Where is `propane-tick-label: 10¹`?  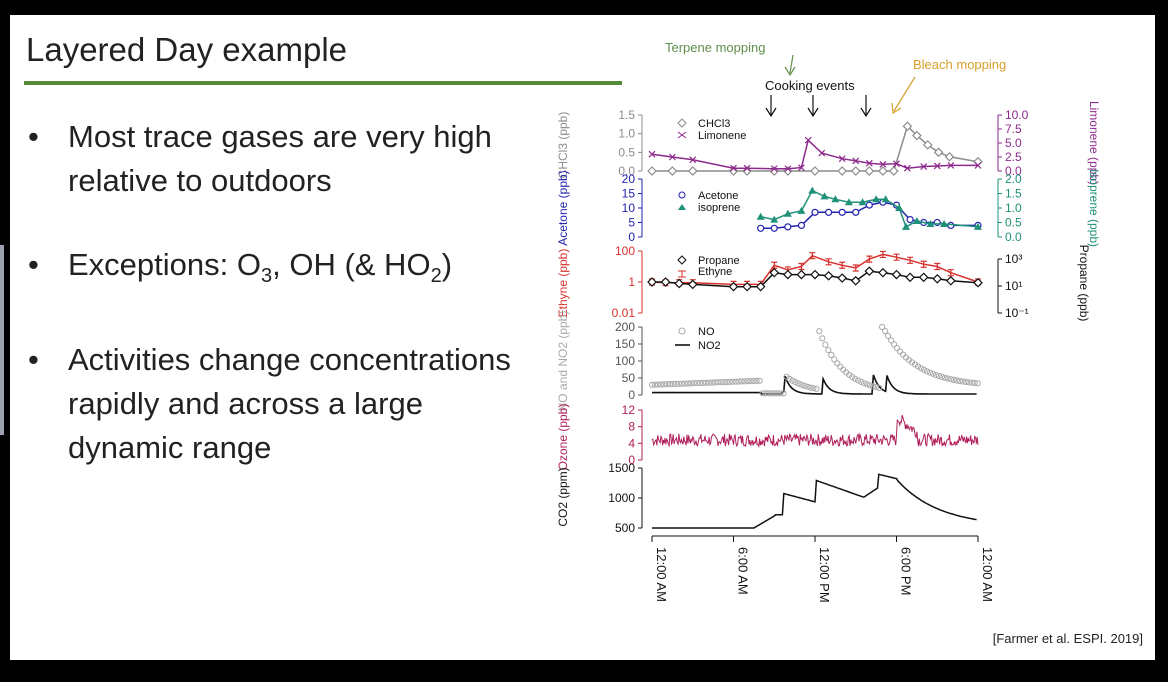
propane-tick-label: 10¹ is located at coordinates (1013, 286).